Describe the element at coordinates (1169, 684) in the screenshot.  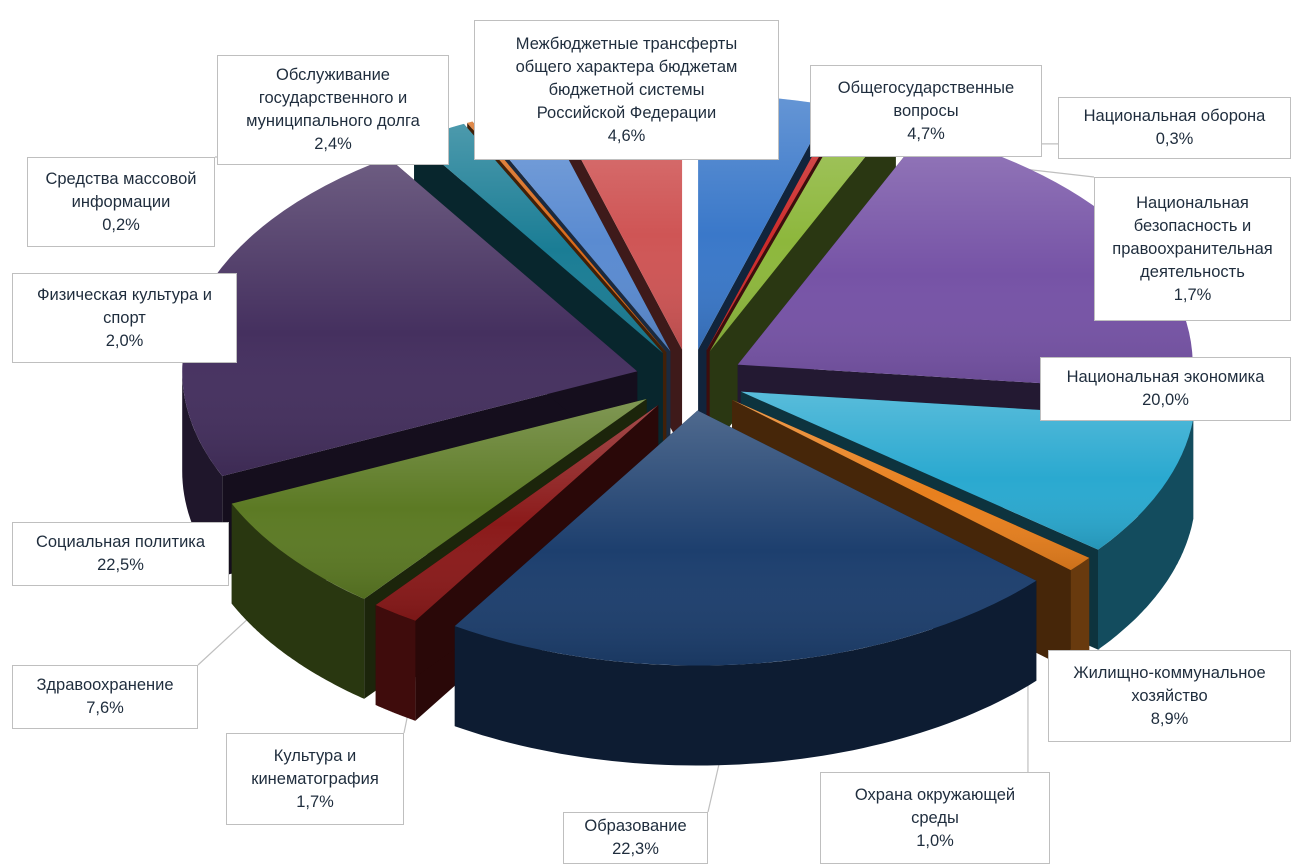
I see `slice-label: Жилищно-коммунальное хозяйство` at that location.